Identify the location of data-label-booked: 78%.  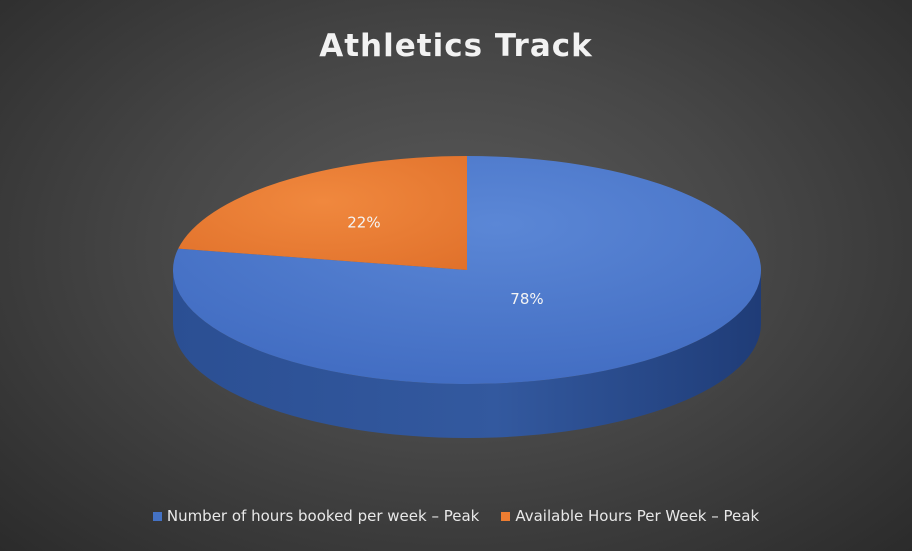
(526, 299).